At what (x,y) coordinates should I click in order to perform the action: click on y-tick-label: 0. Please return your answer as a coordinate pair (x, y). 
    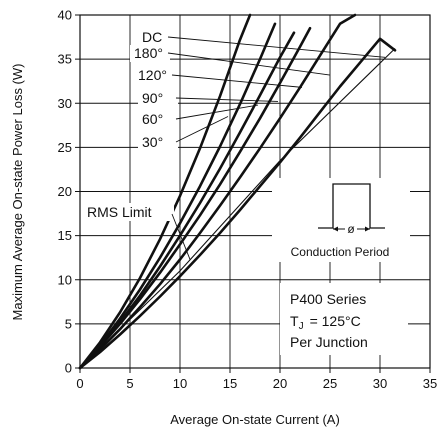
    Looking at the image, I should click on (68, 368).